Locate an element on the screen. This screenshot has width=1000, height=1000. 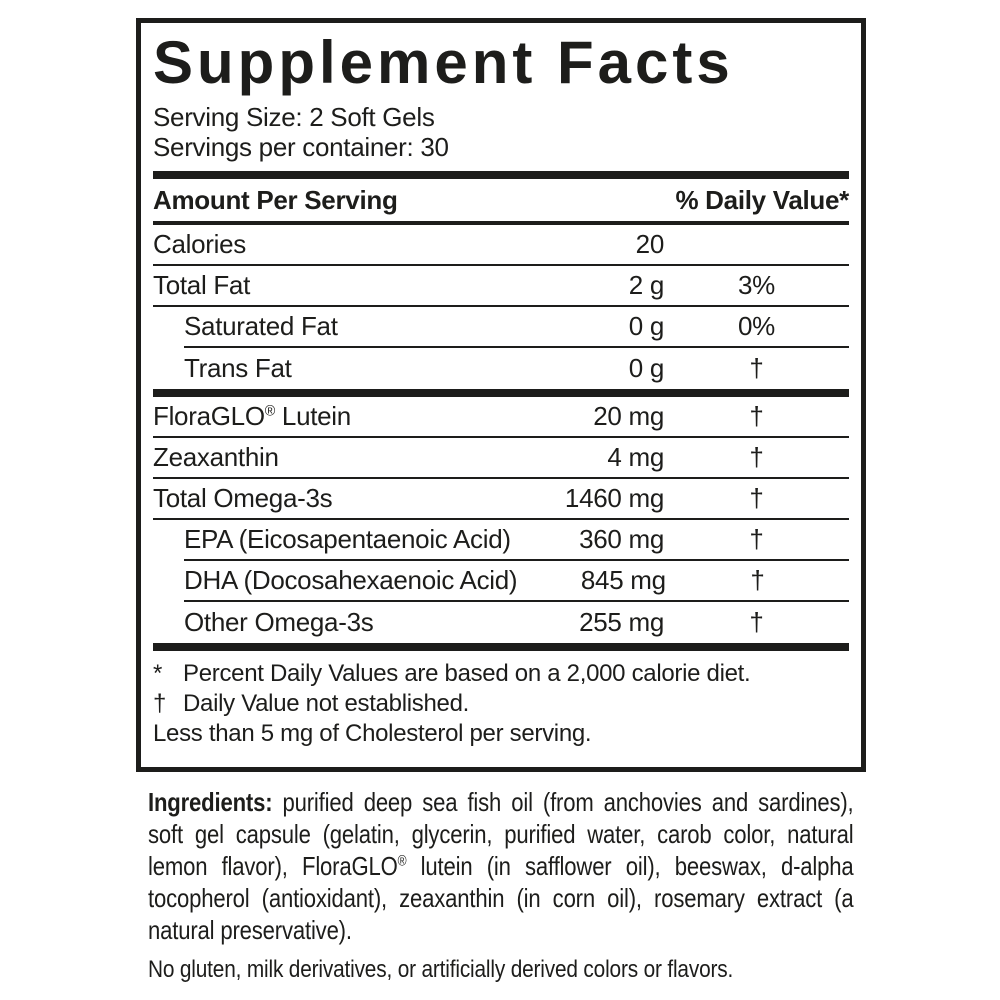
row-amount: 845 mg is located at coordinates (623, 580).